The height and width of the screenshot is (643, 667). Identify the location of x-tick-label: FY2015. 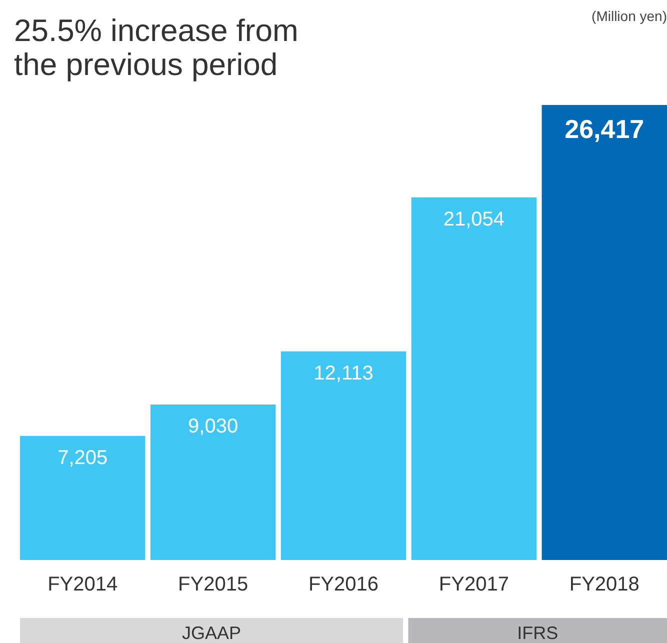
(213, 585).